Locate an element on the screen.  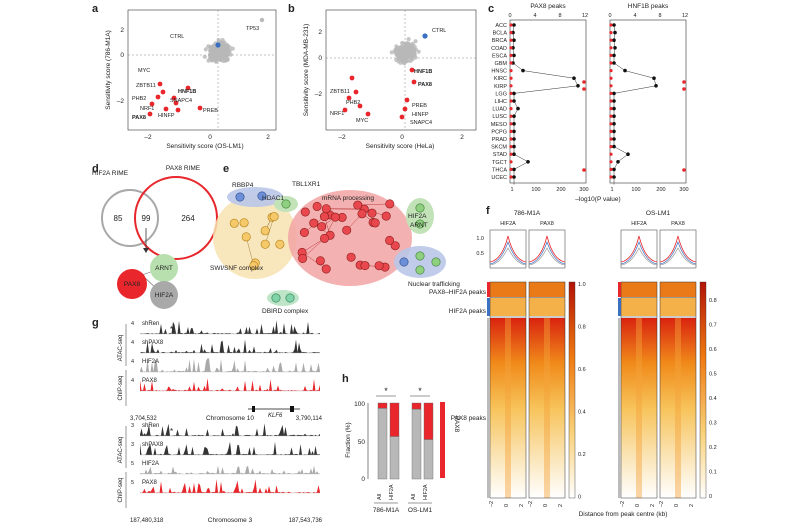
a-gene-zbtb11: ZBTB11 is located at coordinates (146, 86).